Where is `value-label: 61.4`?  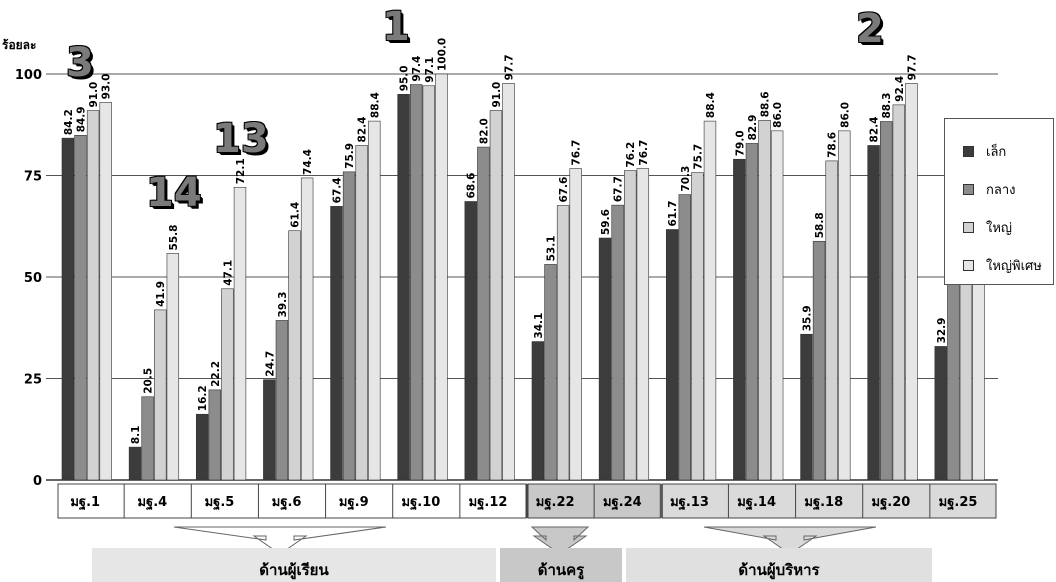
value-label: 61.4 is located at coordinates (296, 215).